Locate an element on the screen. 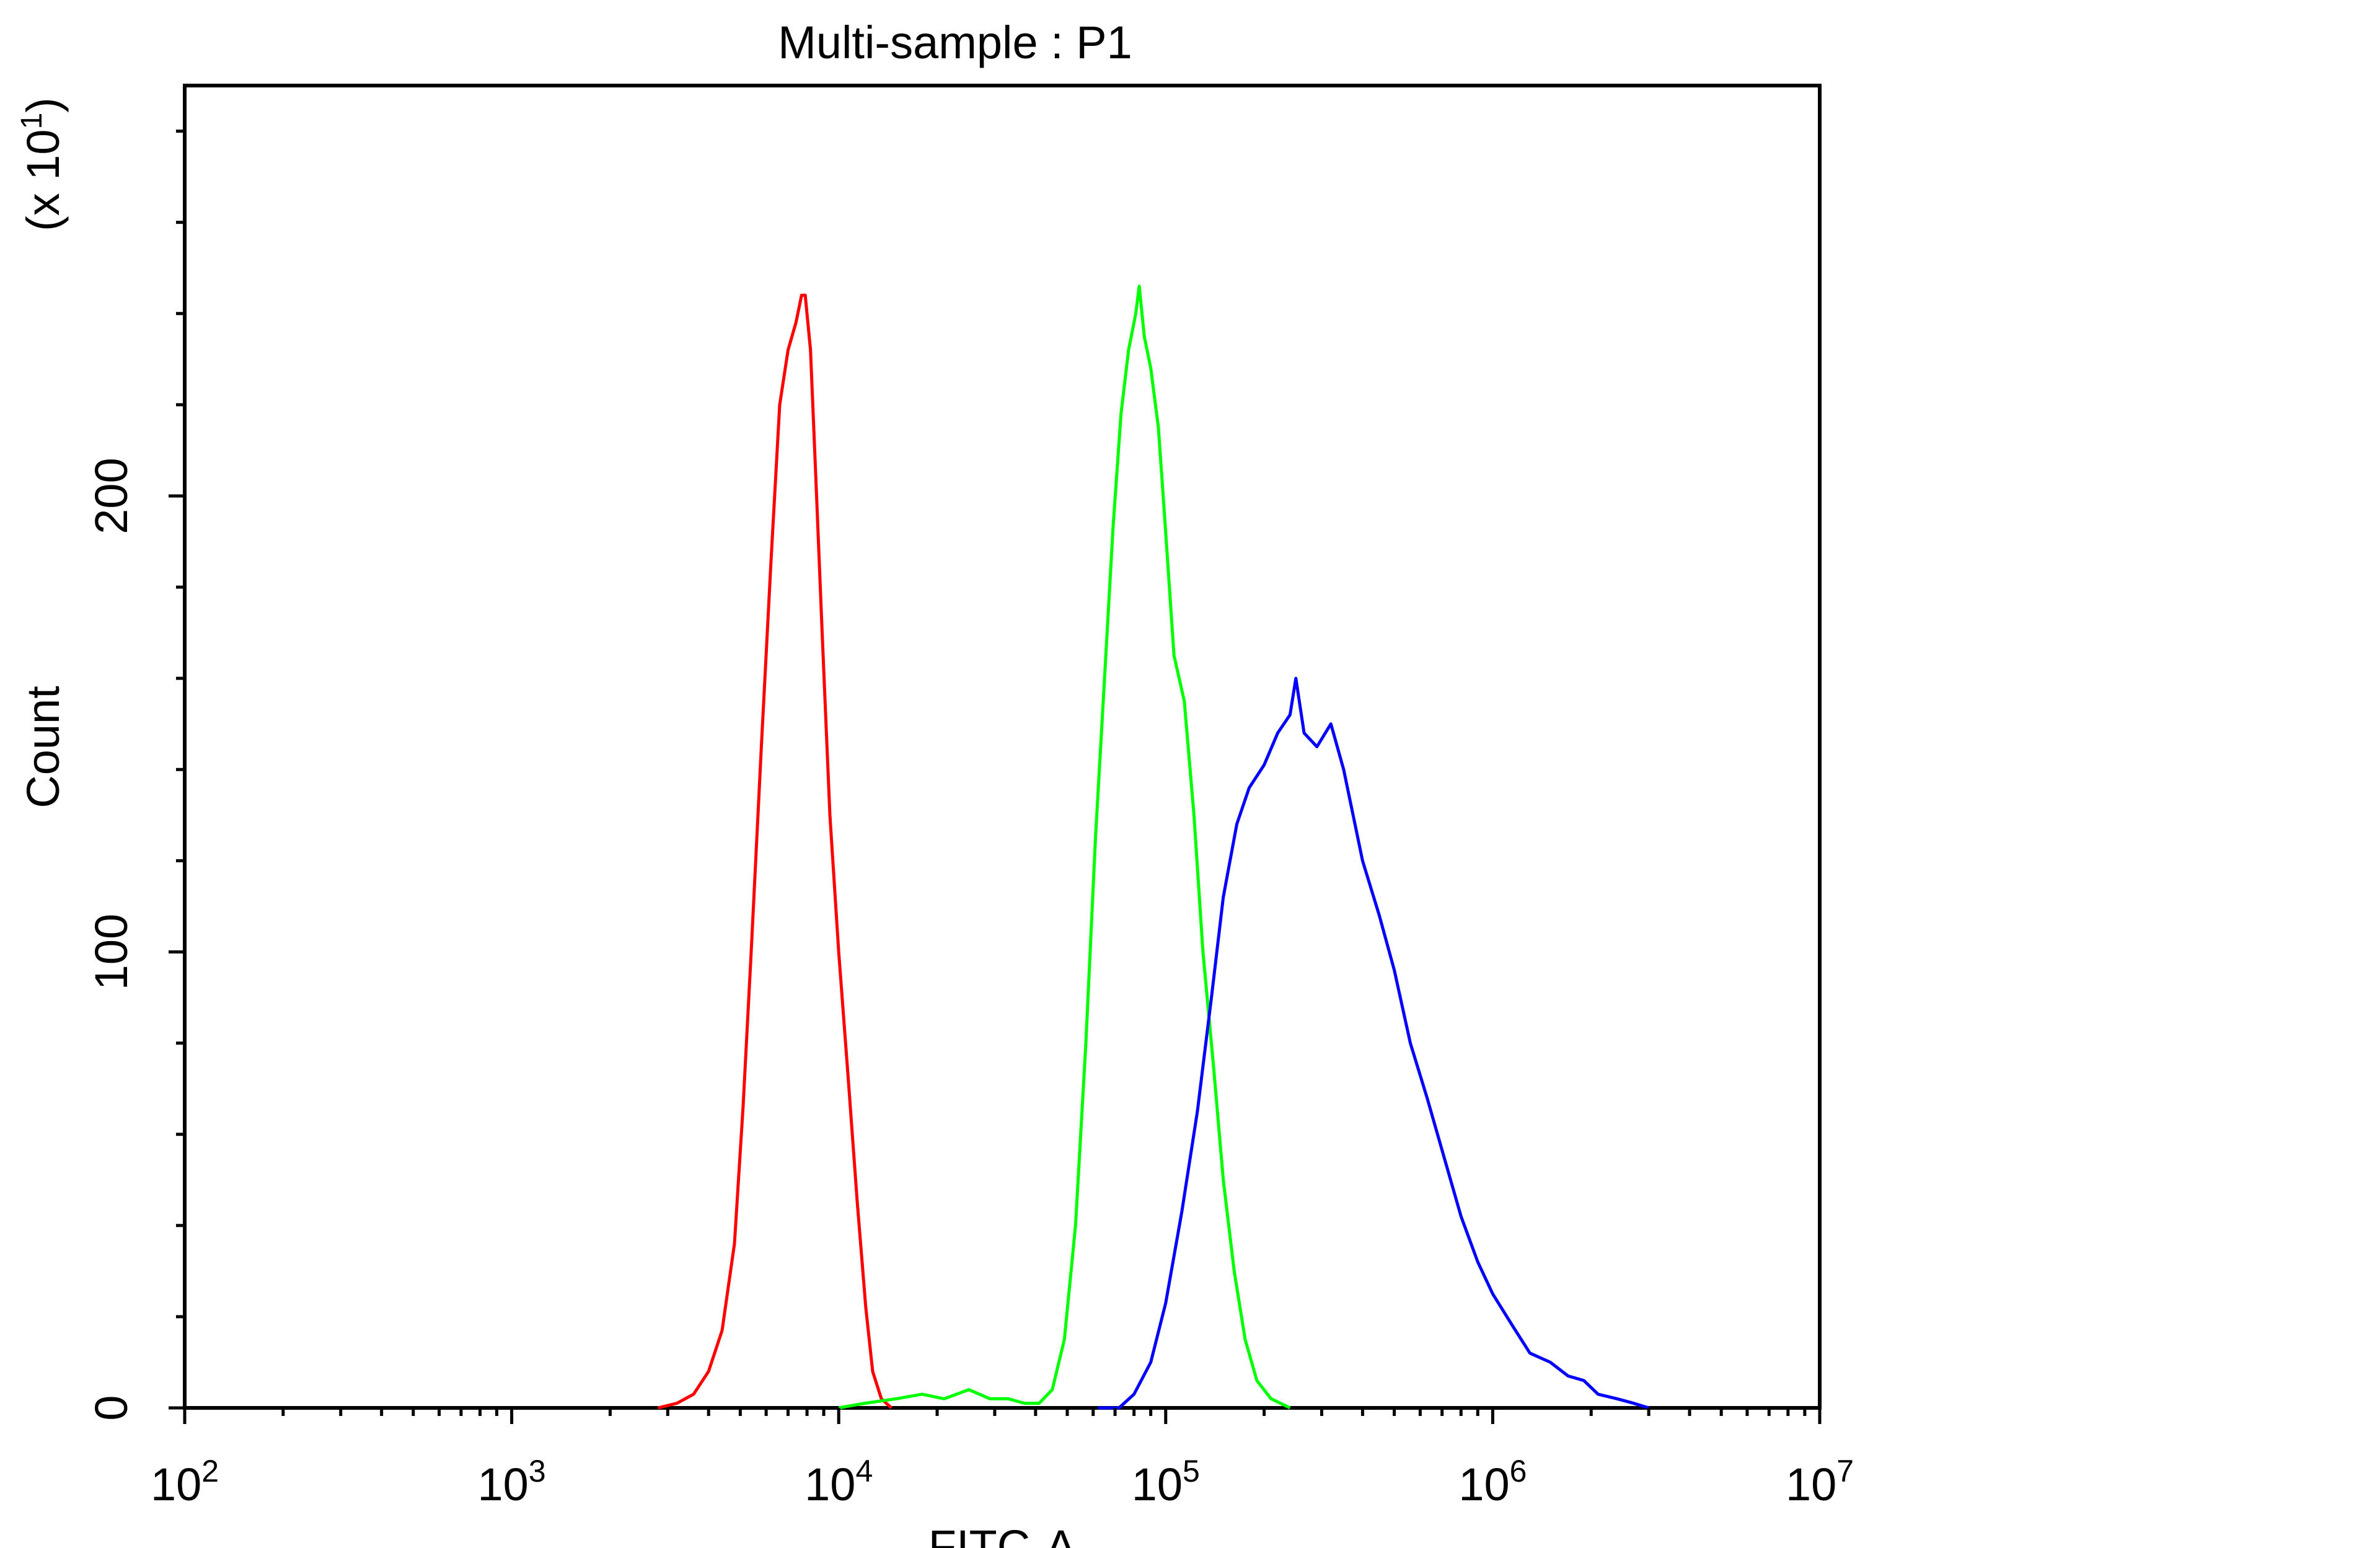  x-tick-exponent: 2 is located at coordinates (210, 1471).